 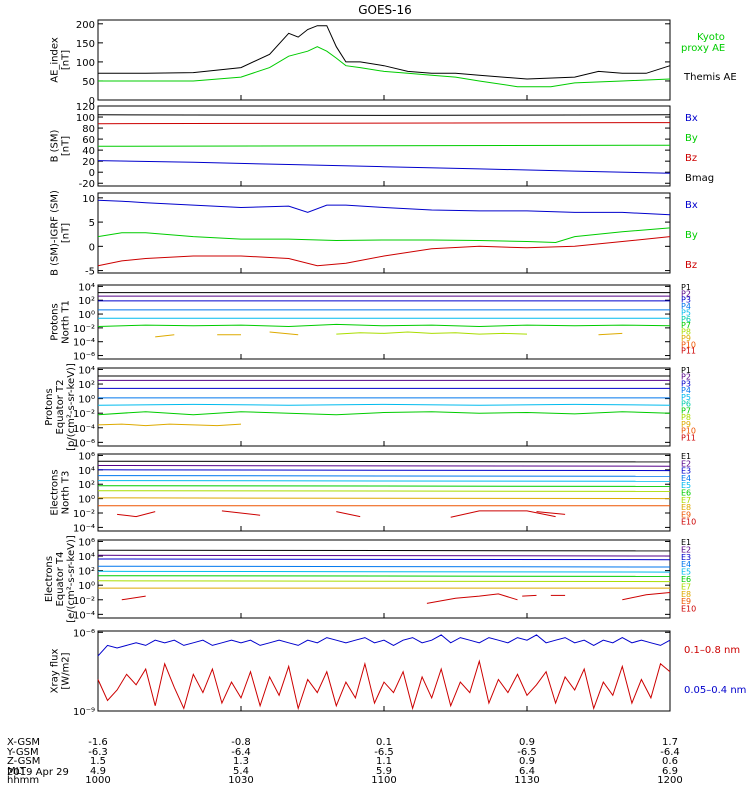 What do you see at coordinates (88, 129) in the screenshot?
I see `y-tick-label: 80` at bounding box center [88, 129].